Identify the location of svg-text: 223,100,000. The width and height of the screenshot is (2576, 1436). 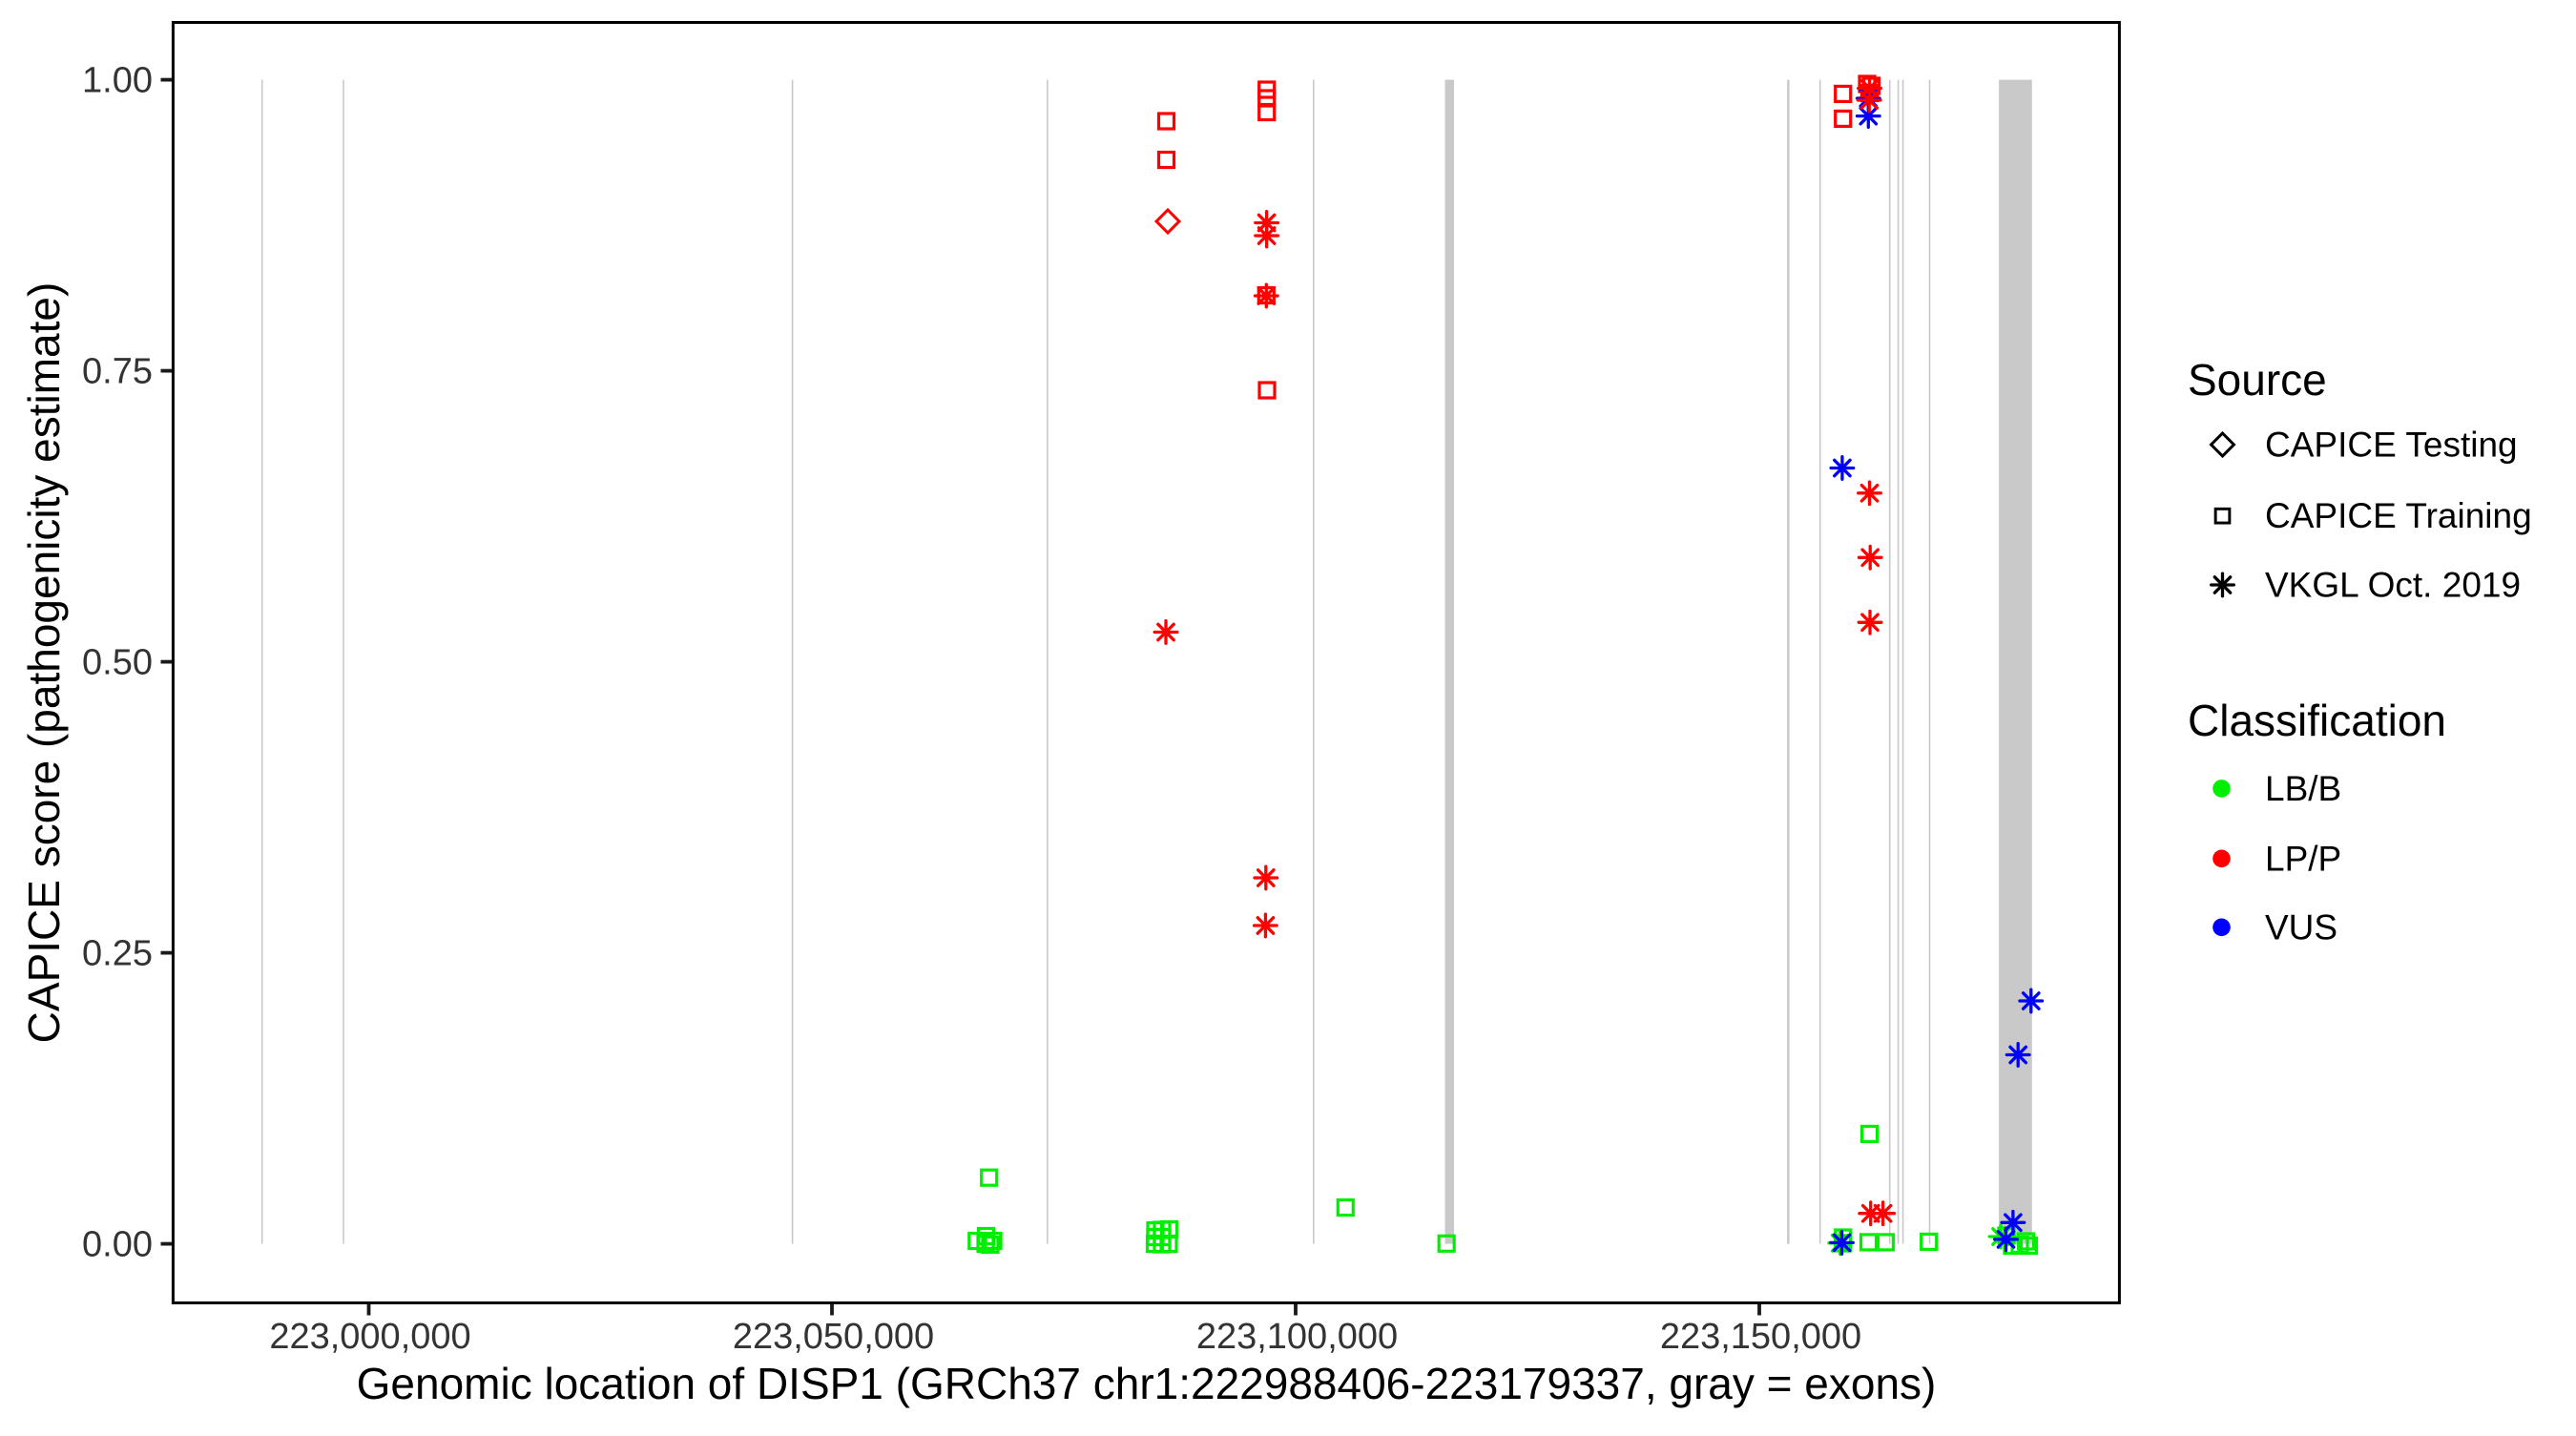
(1297, 1337).